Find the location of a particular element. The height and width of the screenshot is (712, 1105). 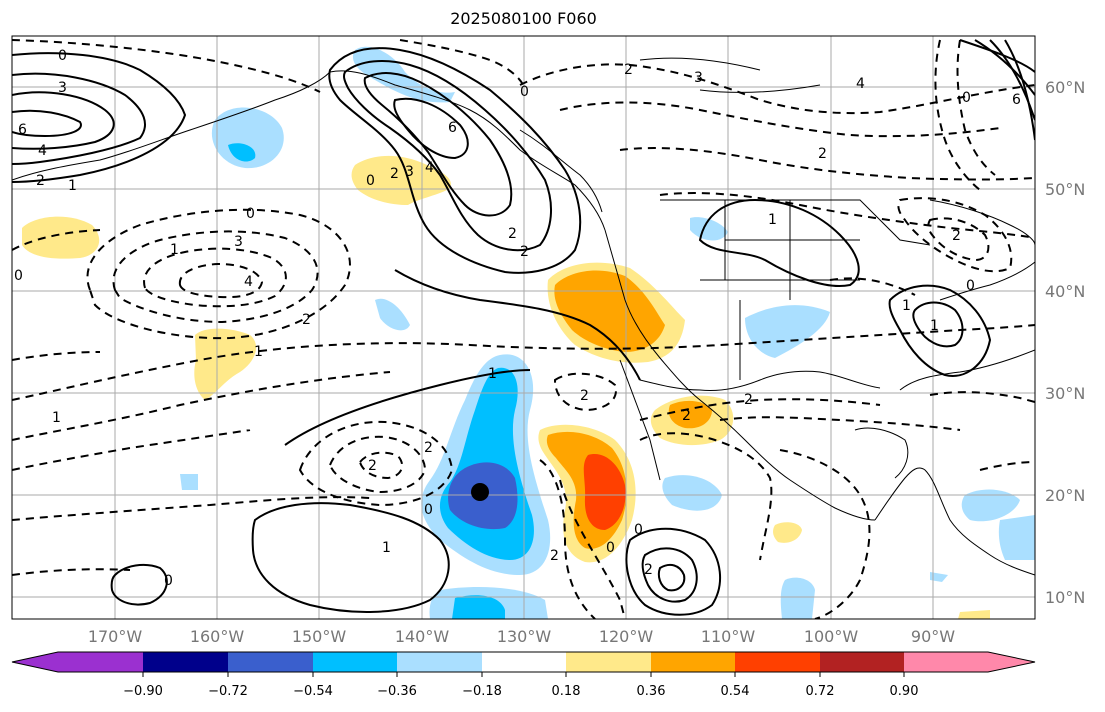

latitude-labels: 60°N 50°N 40°N 30°N 20°N 10°N is located at coordinates (1065, 342).